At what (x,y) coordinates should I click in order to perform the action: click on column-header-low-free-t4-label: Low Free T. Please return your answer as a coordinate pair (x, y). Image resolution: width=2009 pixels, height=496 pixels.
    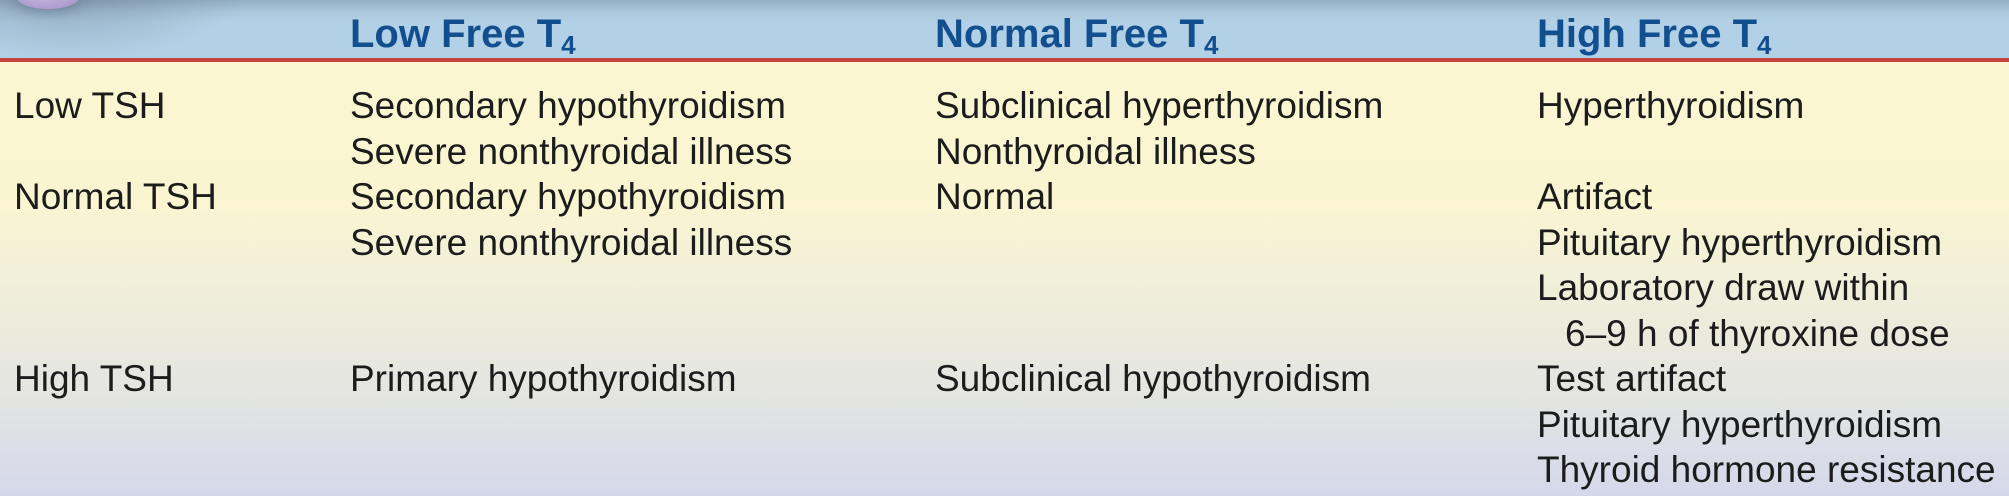
    Looking at the image, I should click on (456, 34).